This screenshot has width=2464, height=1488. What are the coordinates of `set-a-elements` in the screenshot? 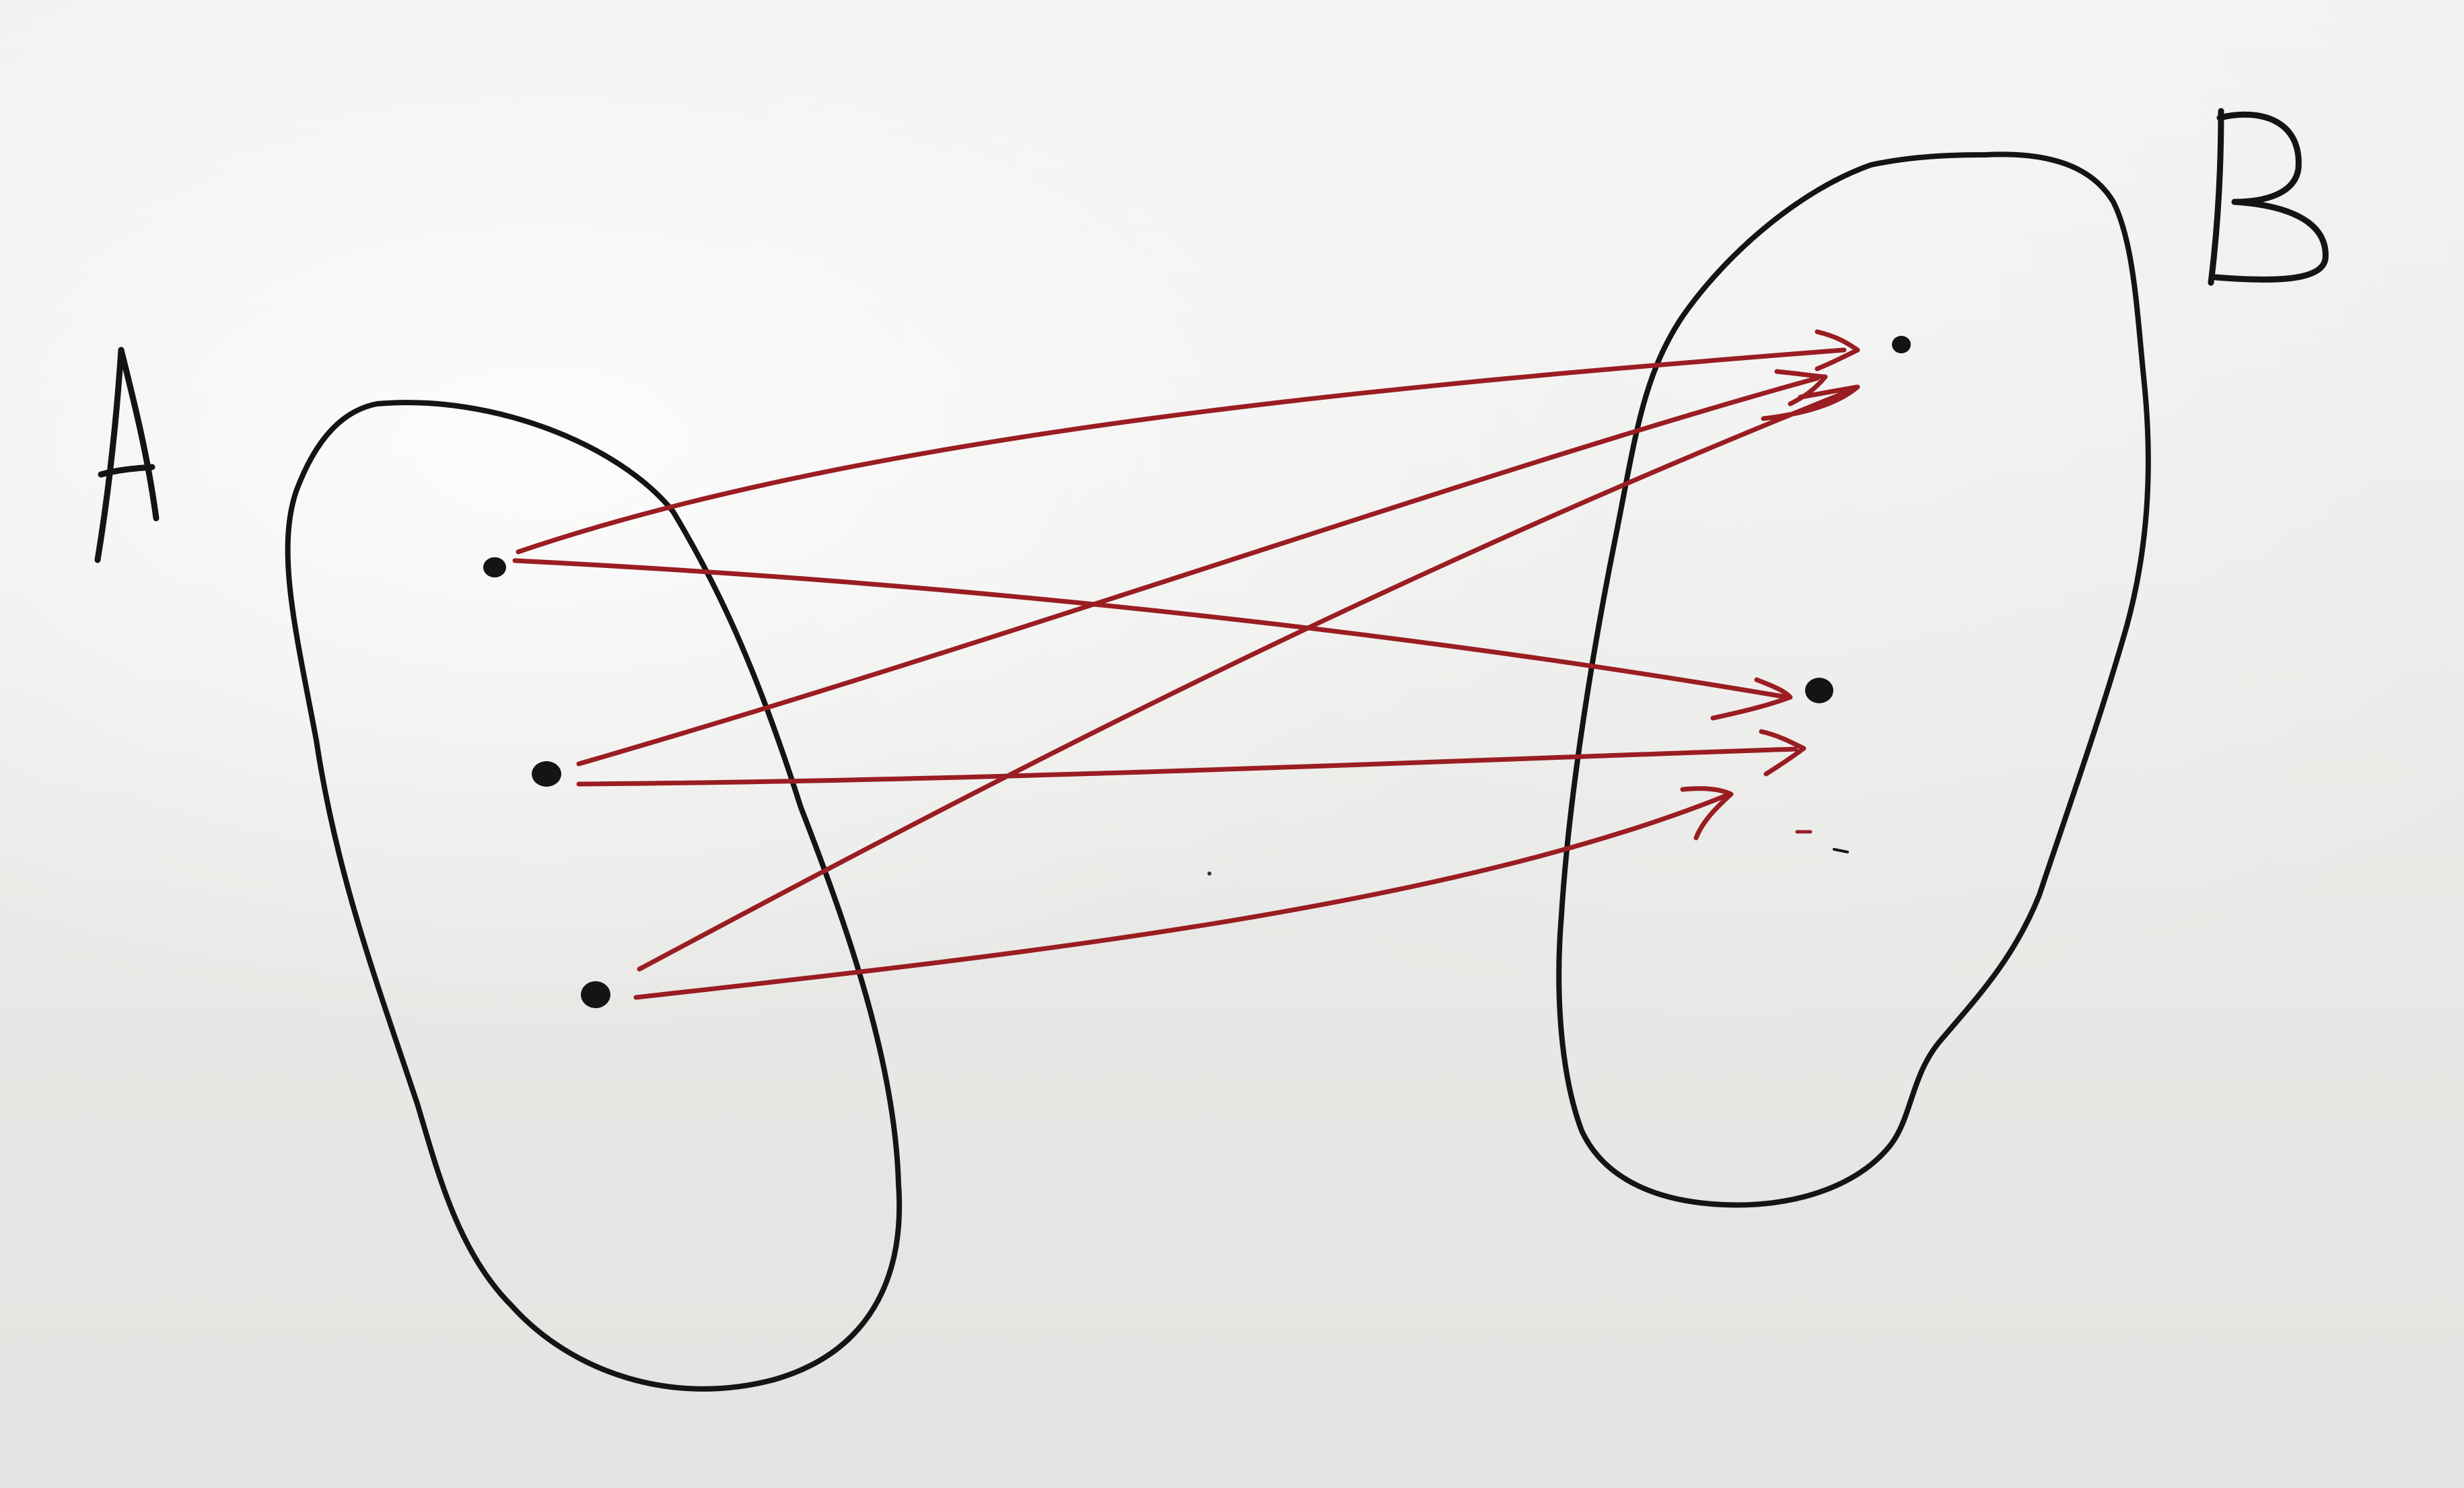 It's located at (546, 782).